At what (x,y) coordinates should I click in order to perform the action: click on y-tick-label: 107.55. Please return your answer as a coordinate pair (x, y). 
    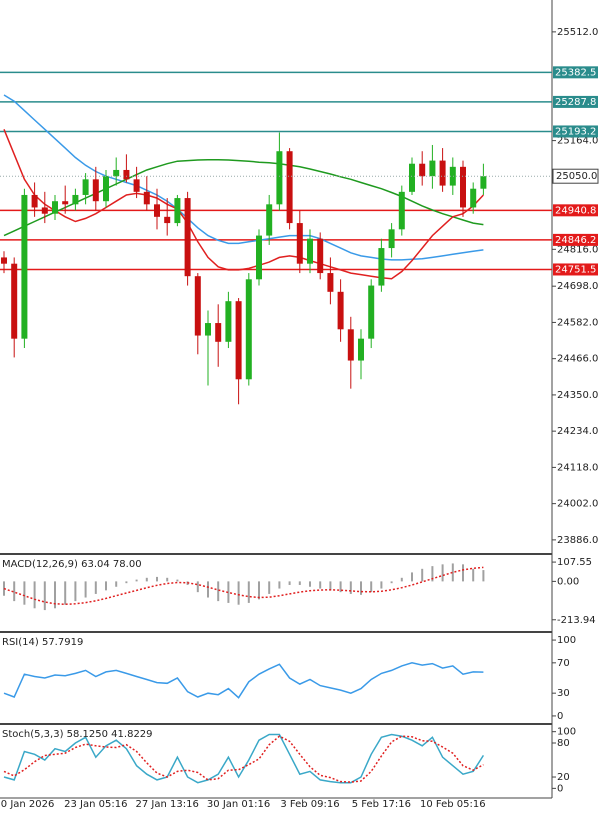
    Looking at the image, I should click on (574, 562).